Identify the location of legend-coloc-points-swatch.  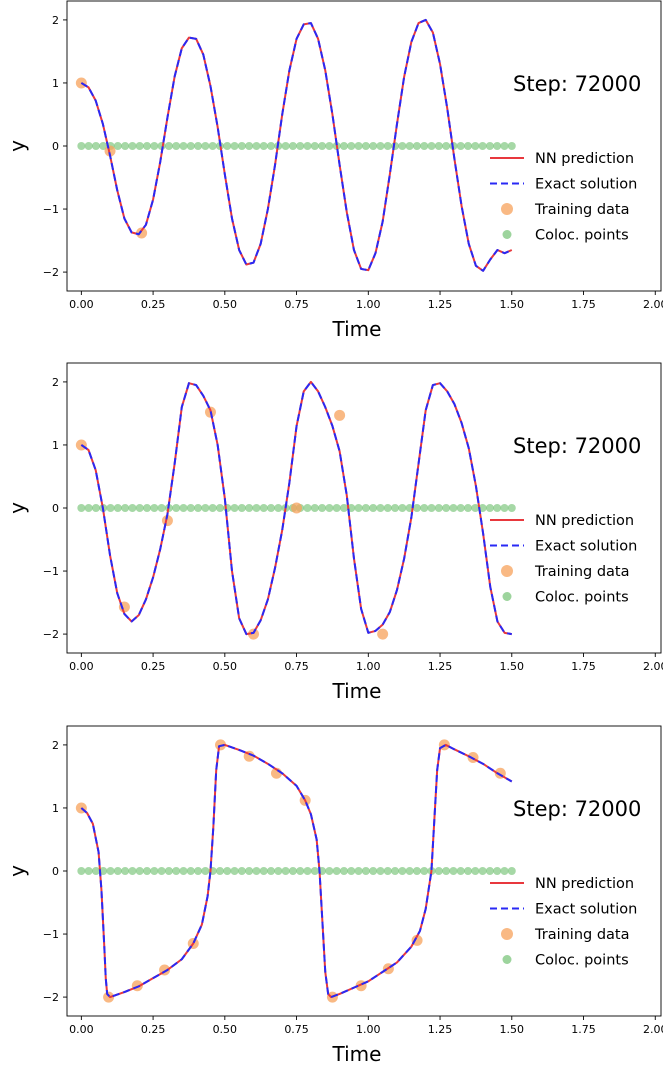
(507, 959).